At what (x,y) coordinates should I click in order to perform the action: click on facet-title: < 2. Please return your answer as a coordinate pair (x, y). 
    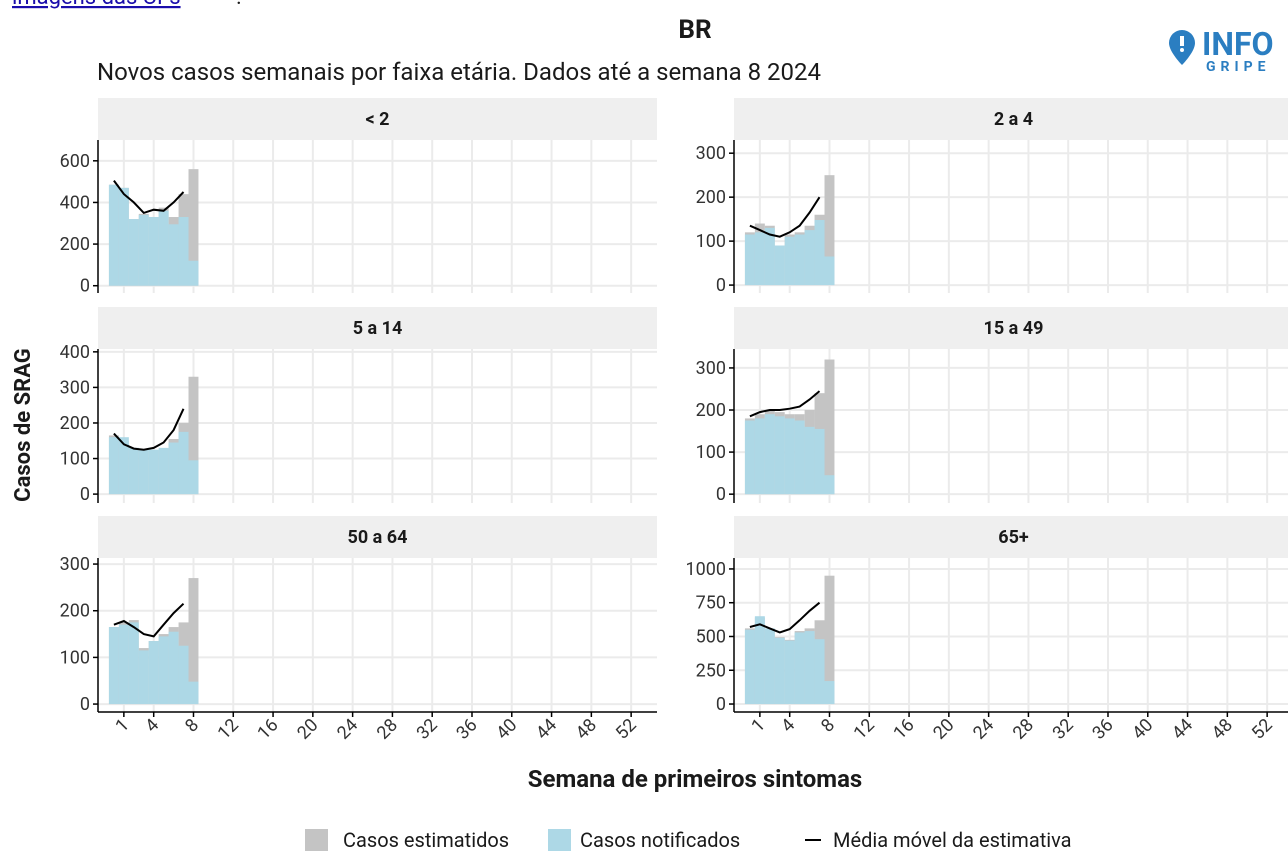
    Looking at the image, I should click on (378, 119).